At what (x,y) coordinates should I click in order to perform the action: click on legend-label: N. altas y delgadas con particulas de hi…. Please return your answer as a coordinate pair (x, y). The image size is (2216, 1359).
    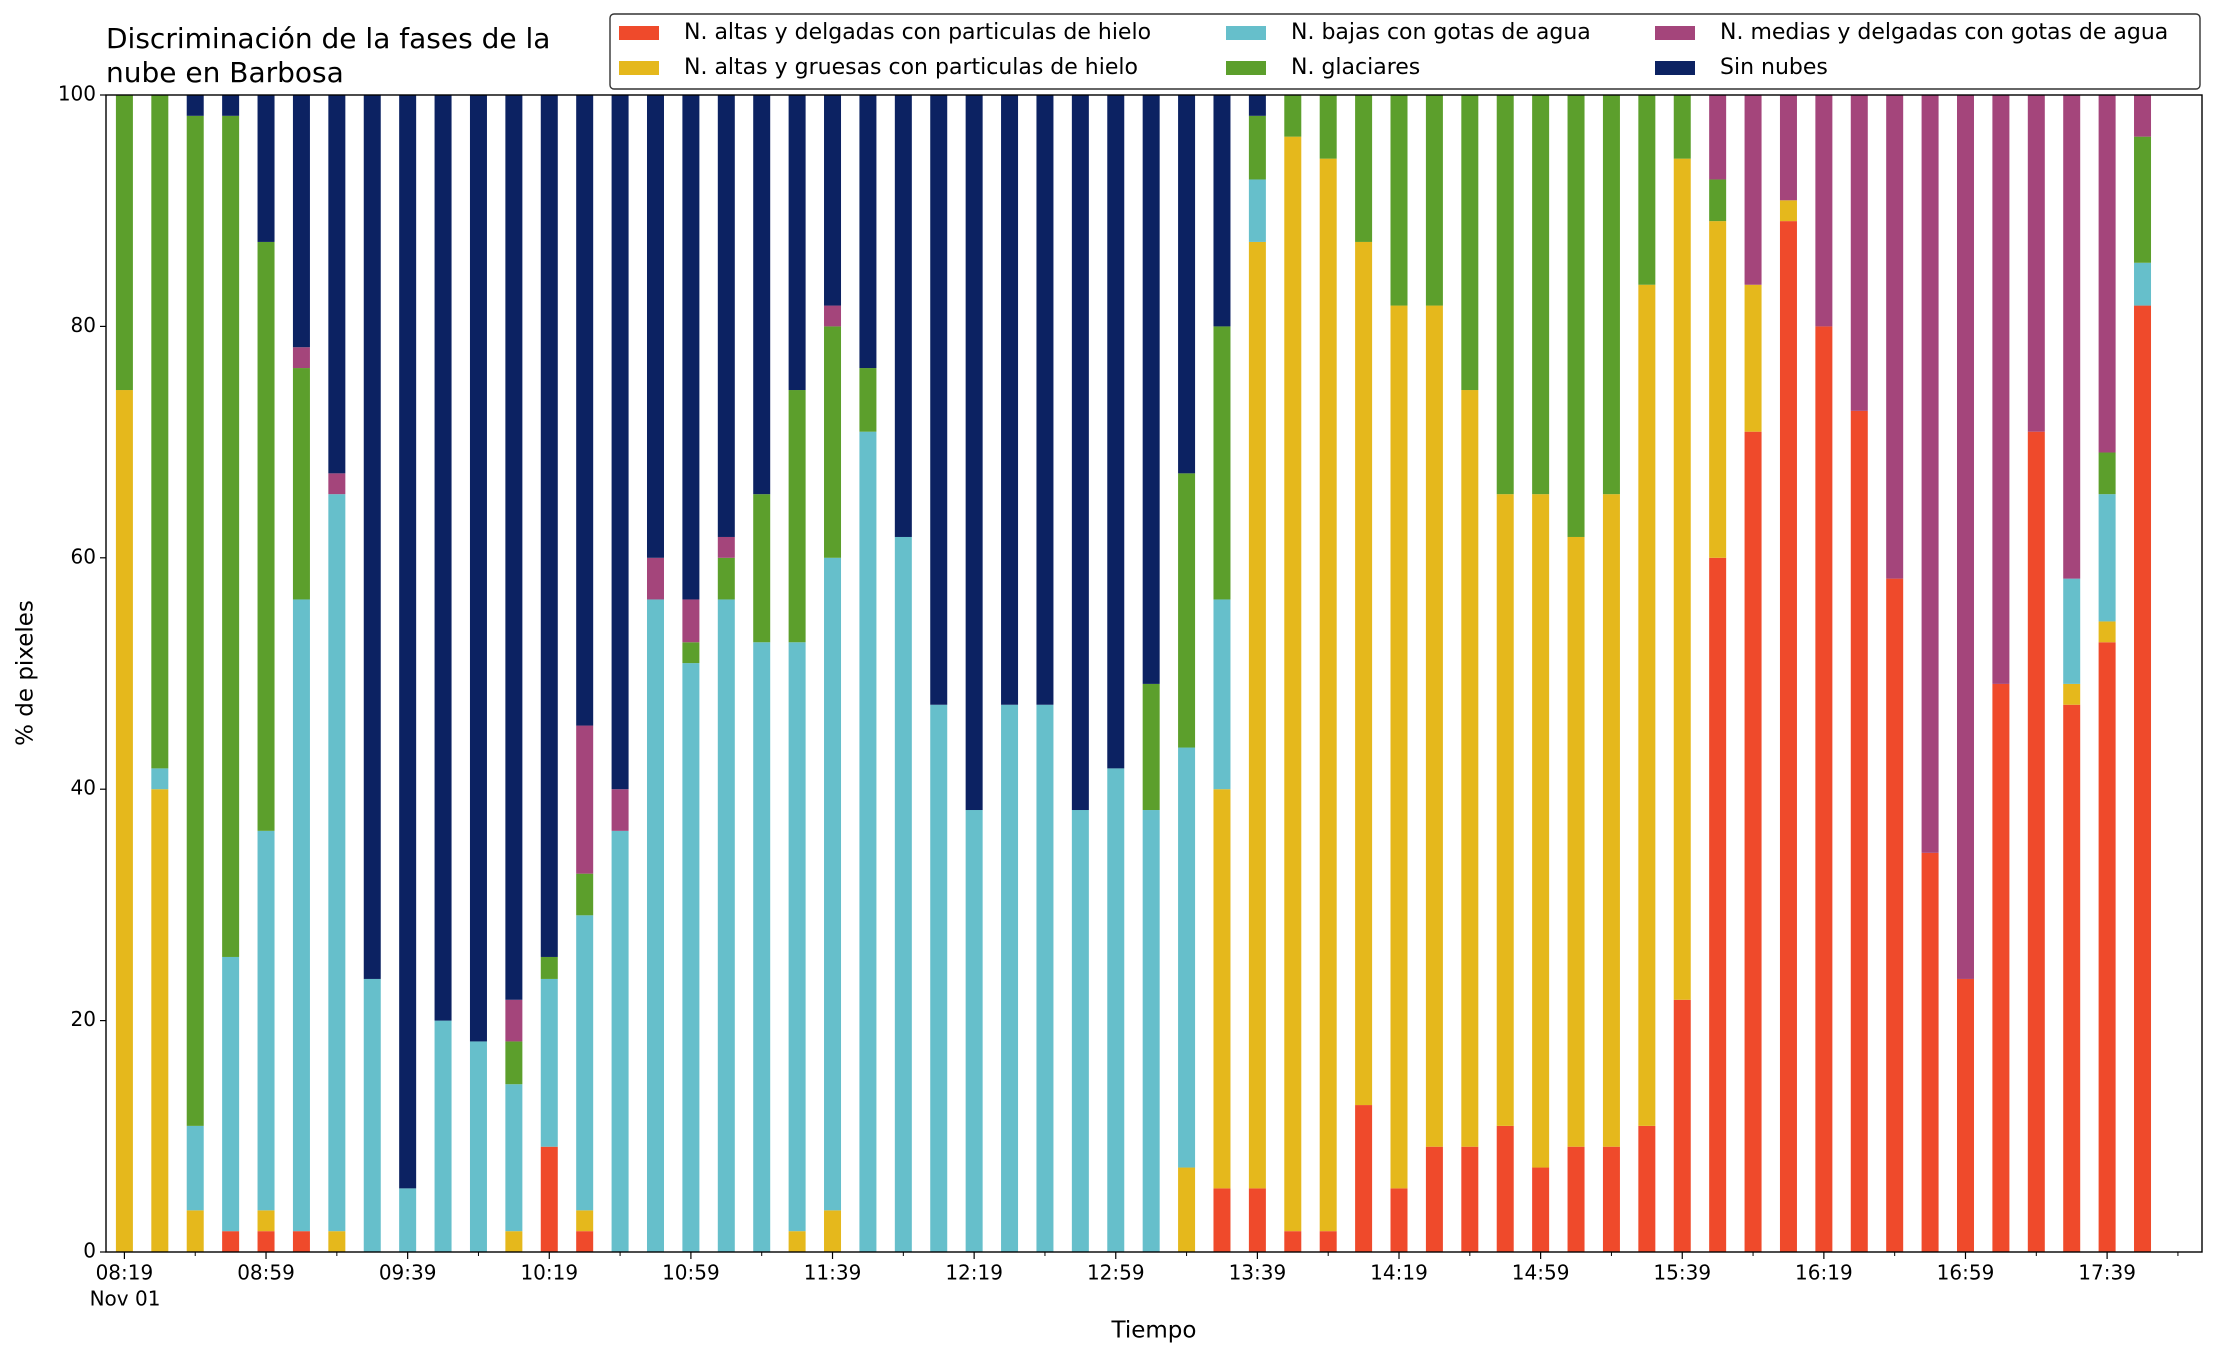
    Looking at the image, I should click on (917, 32).